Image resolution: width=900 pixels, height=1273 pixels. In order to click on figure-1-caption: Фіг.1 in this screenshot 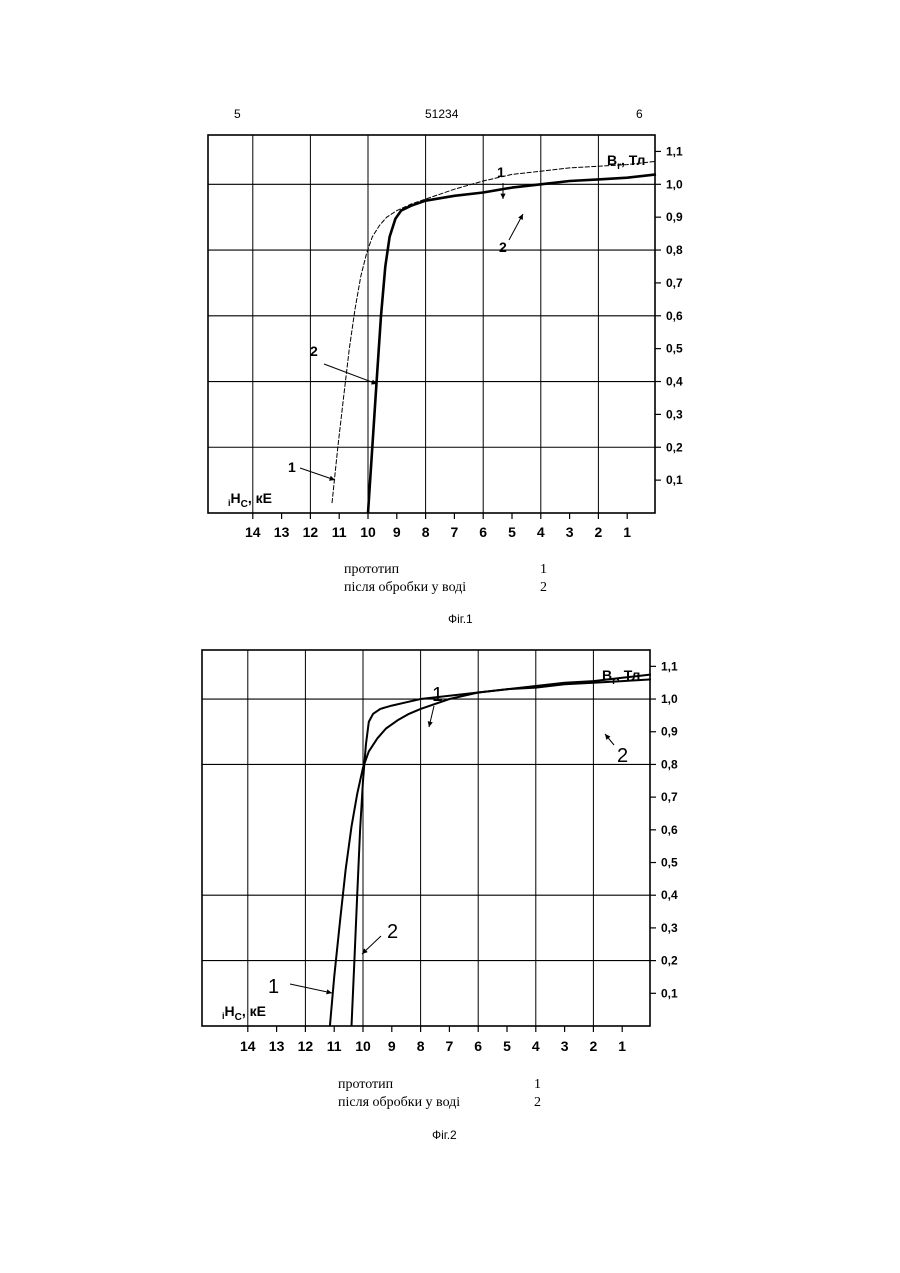, I will do `click(460, 619)`.